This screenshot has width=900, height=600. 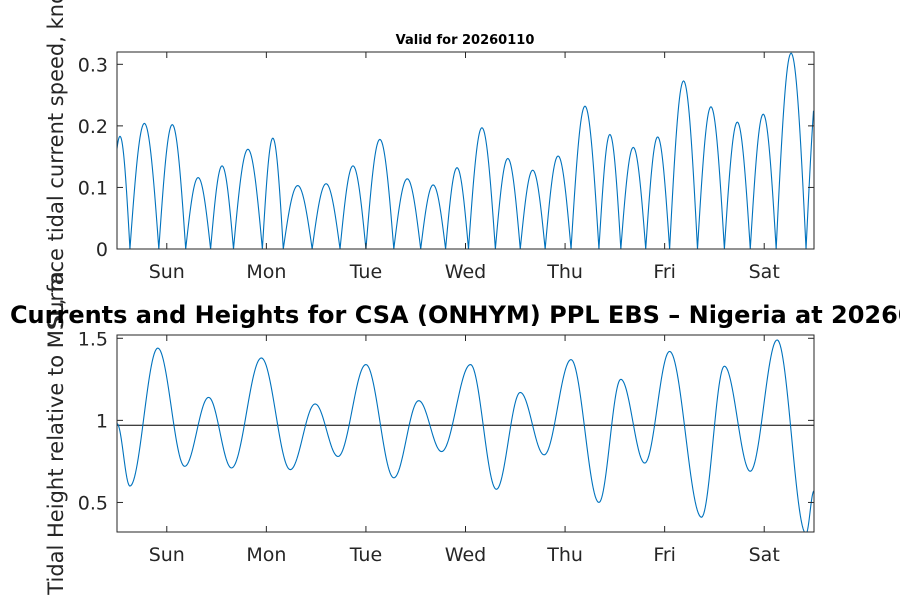 What do you see at coordinates (465, 40) in the screenshot?
I see `current-speed-title: Valid for 20260110` at bounding box center [465, 40].